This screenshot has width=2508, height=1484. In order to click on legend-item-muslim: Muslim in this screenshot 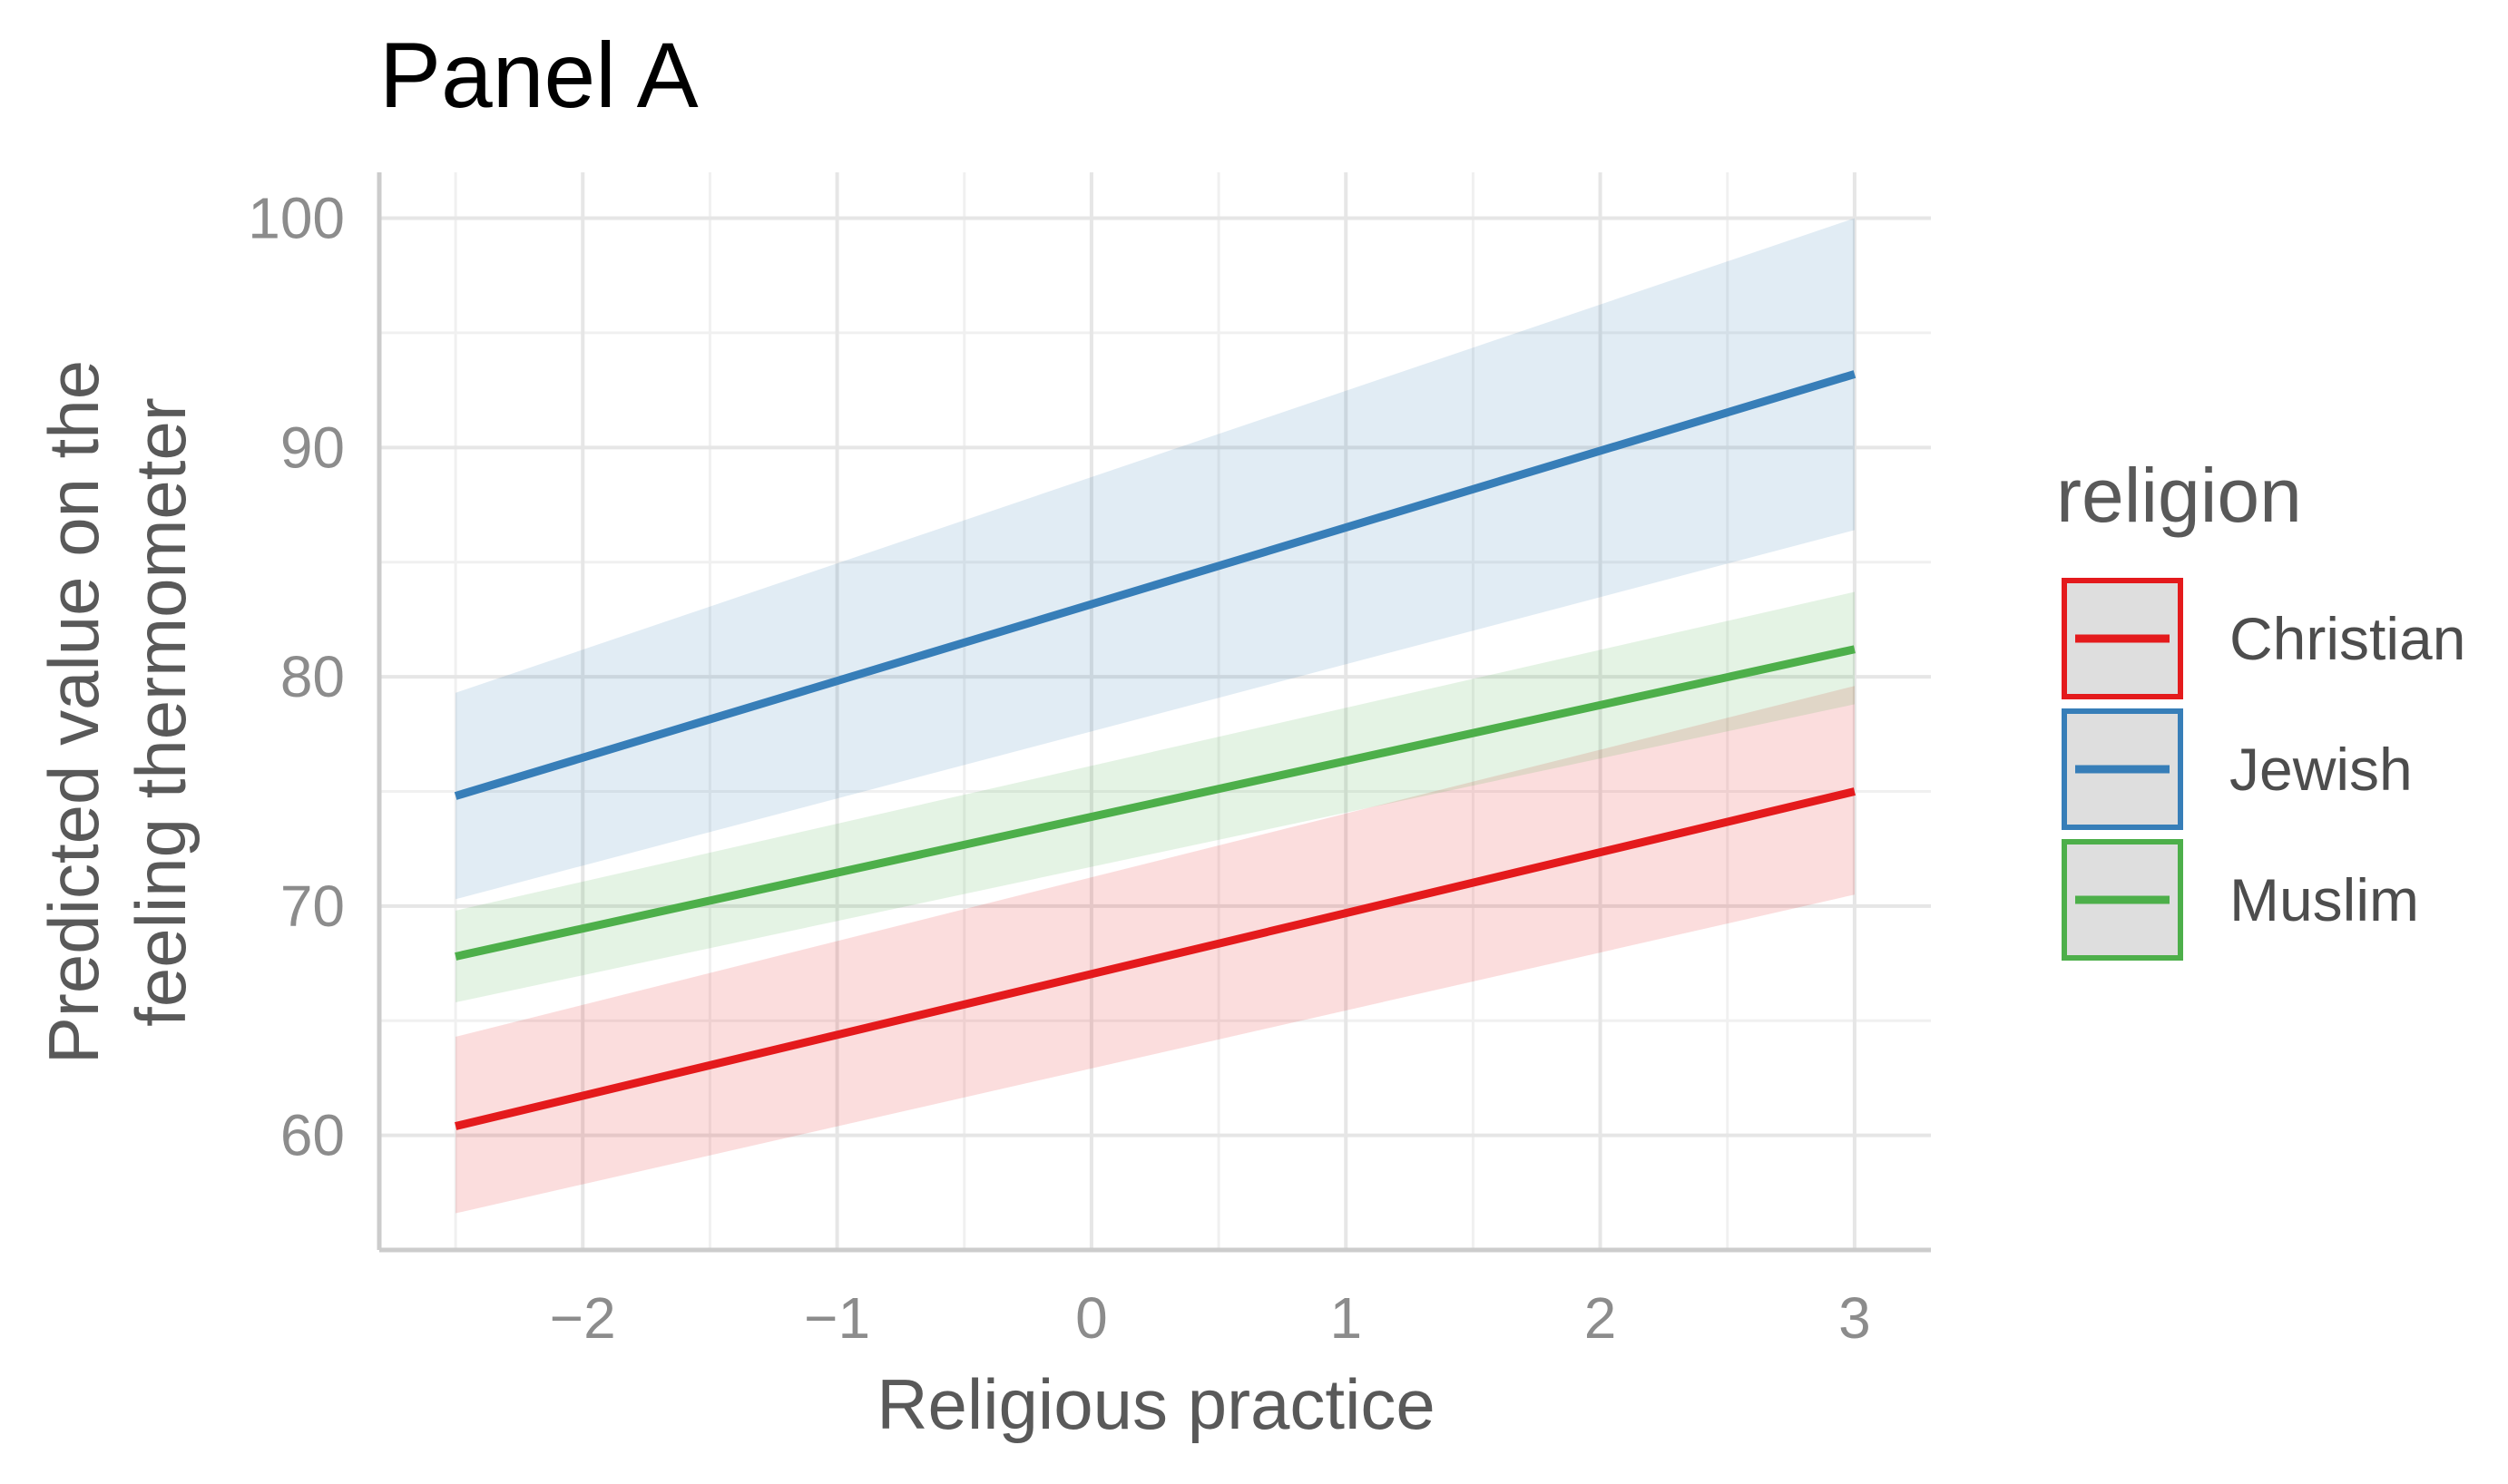, I will do `click(2241, 900)`.